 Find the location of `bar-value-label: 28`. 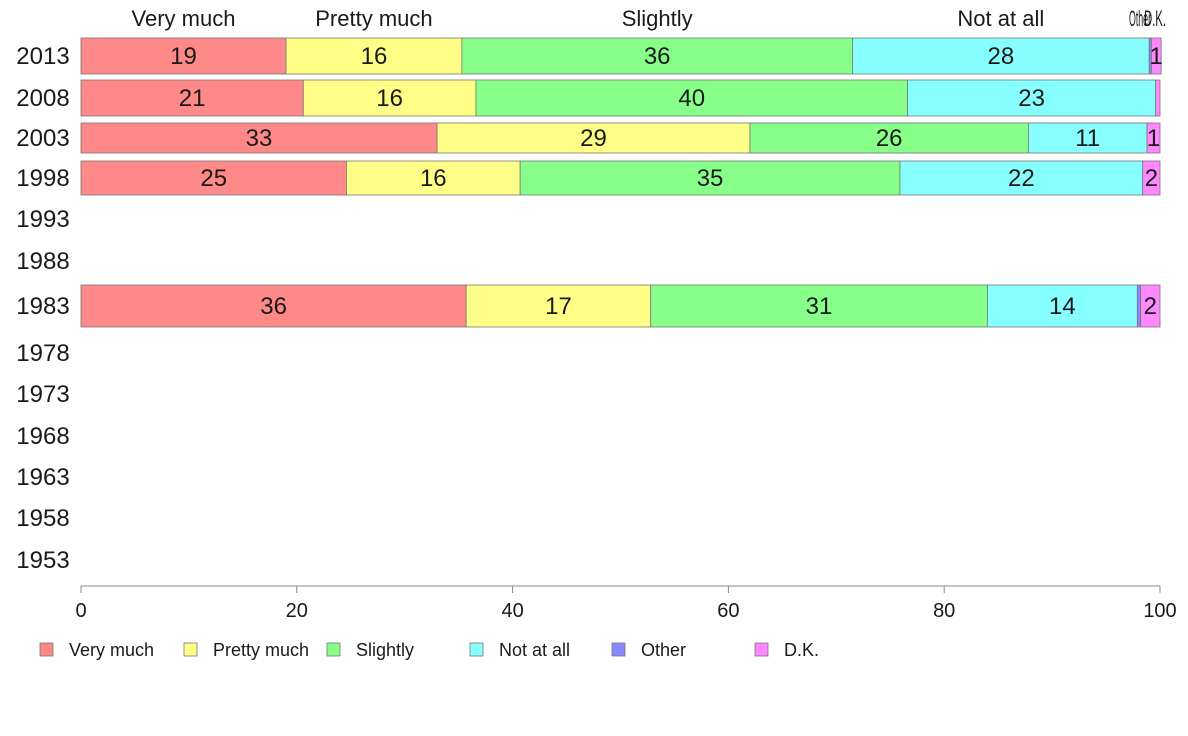

bar-value-label: 28 is located at coordinates (1000, 56).